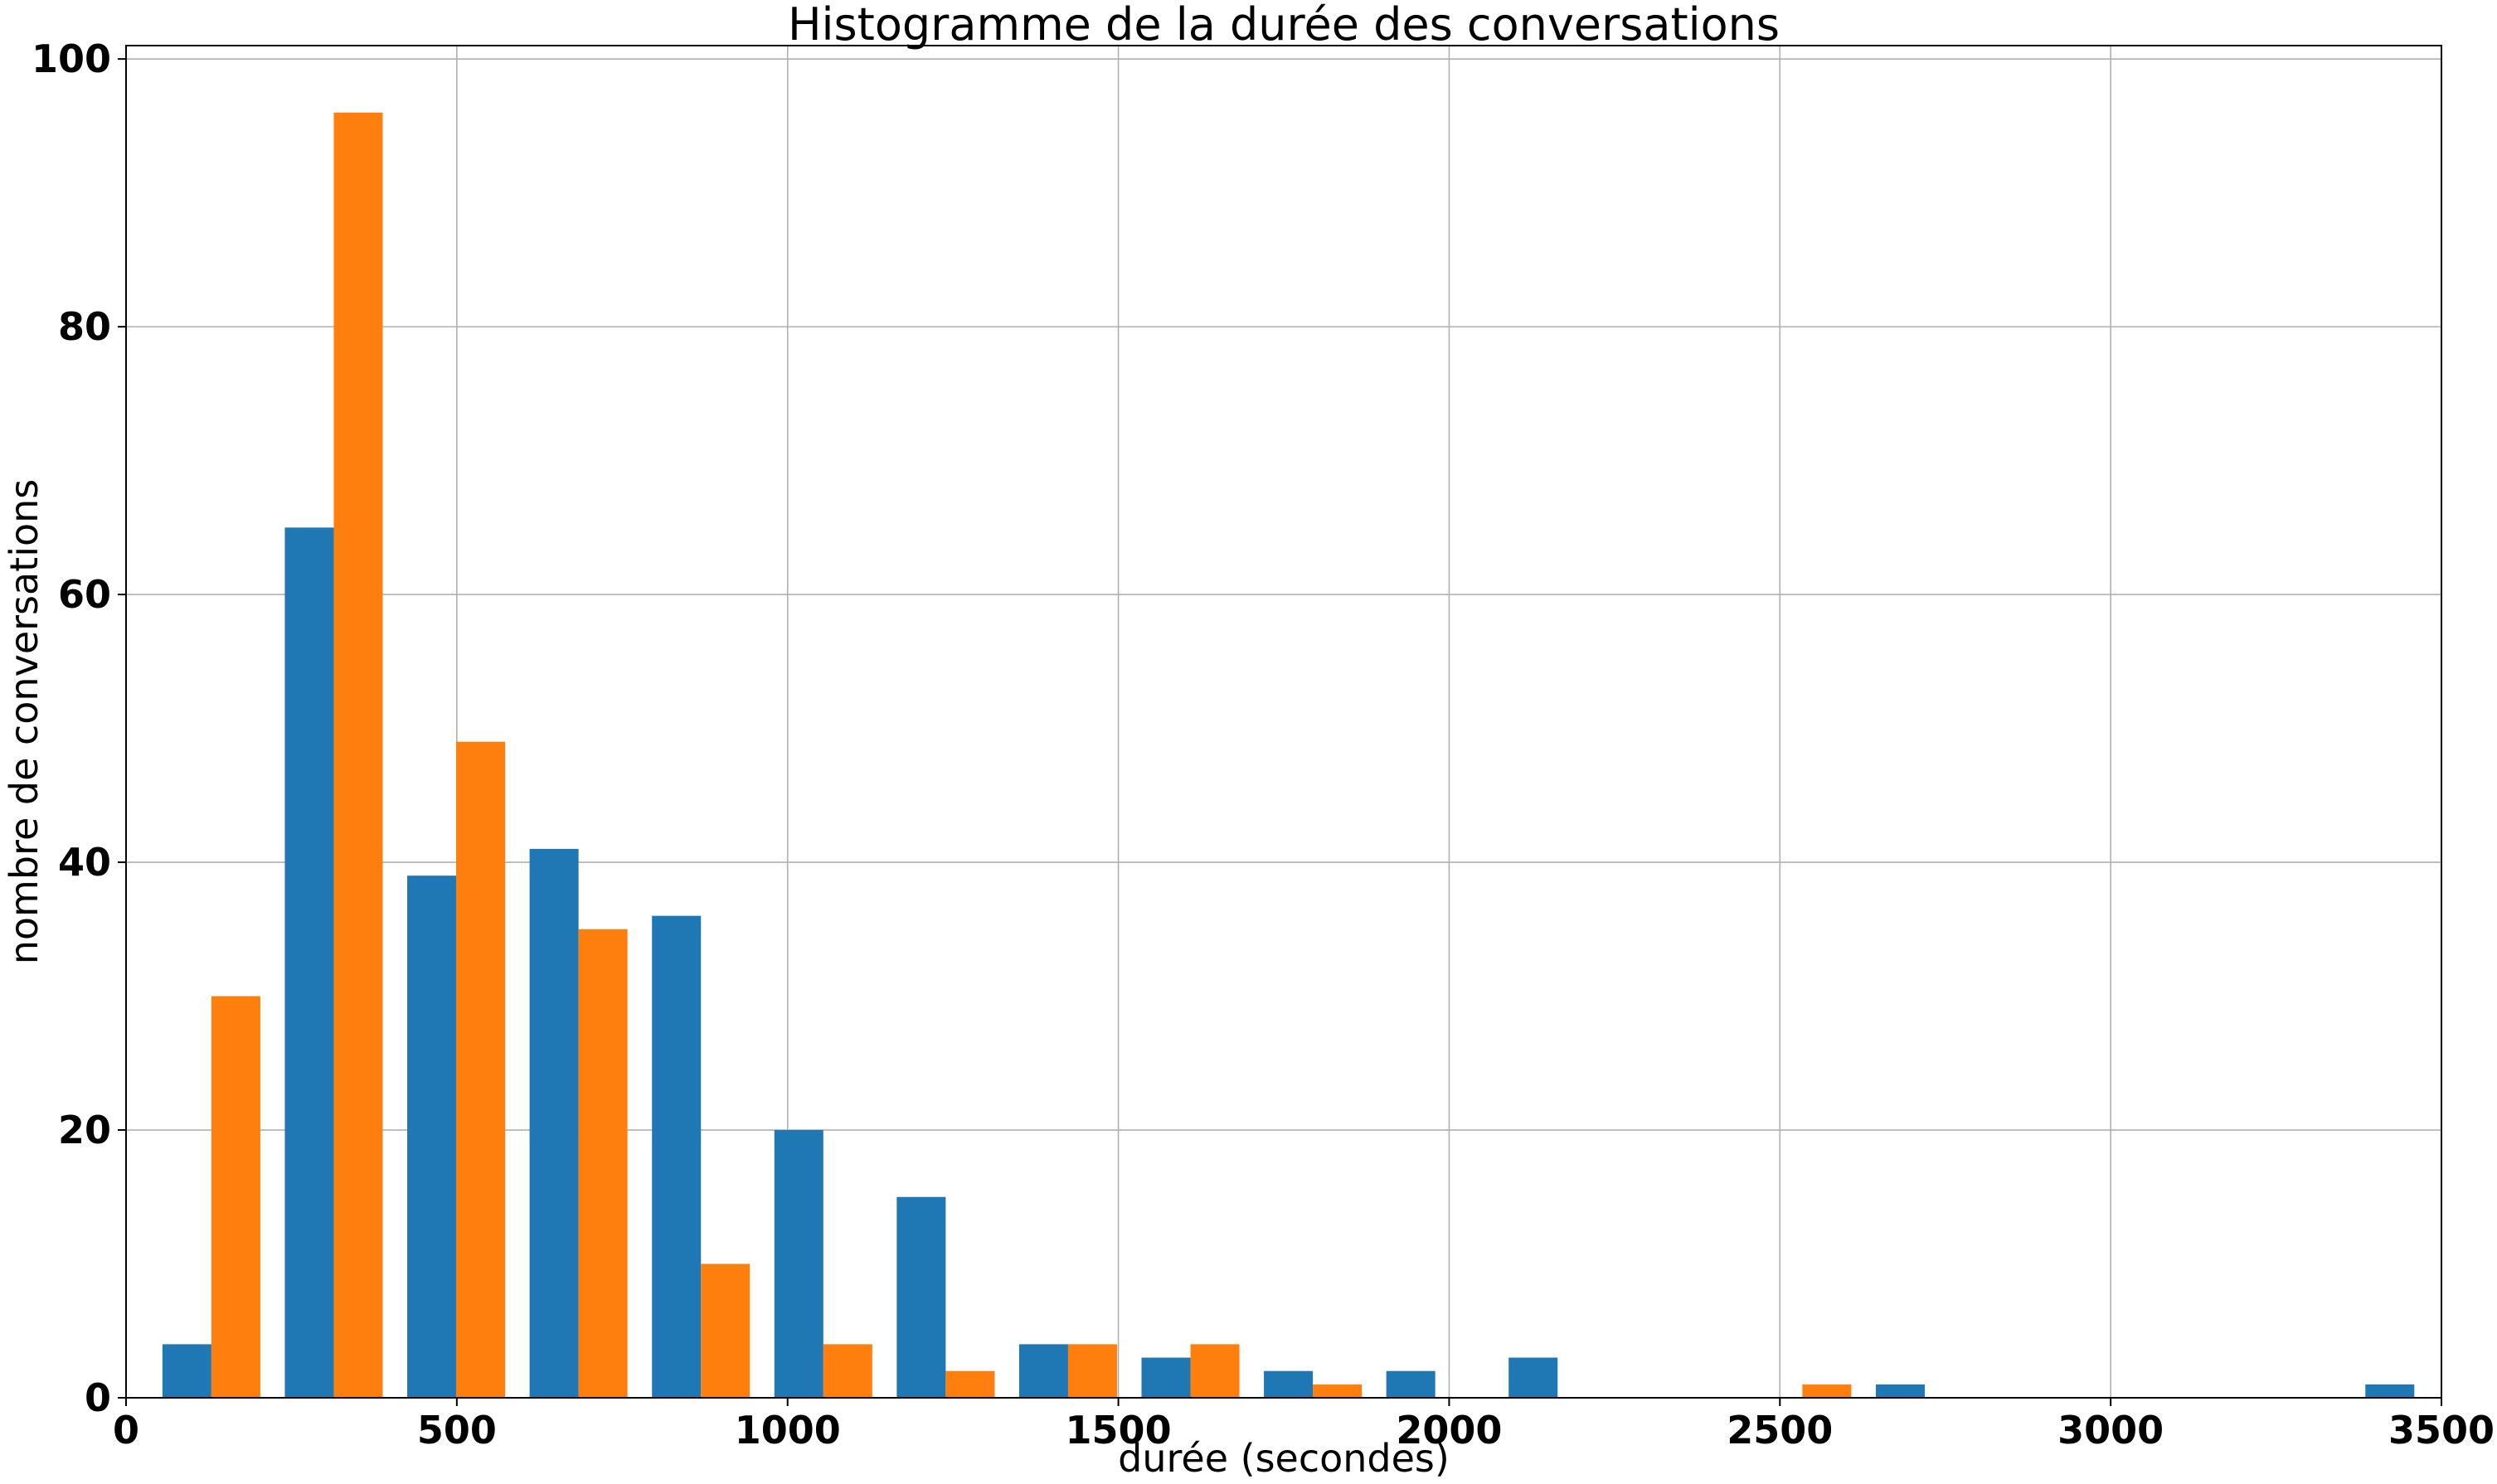 Image resolution: width=2497 pixels, height=1484 pixels. What do you see at coordinates (1449, 1430) in the screenshot?
I see `x-tick-label: 2000` at bounding box center [1449, 1430].